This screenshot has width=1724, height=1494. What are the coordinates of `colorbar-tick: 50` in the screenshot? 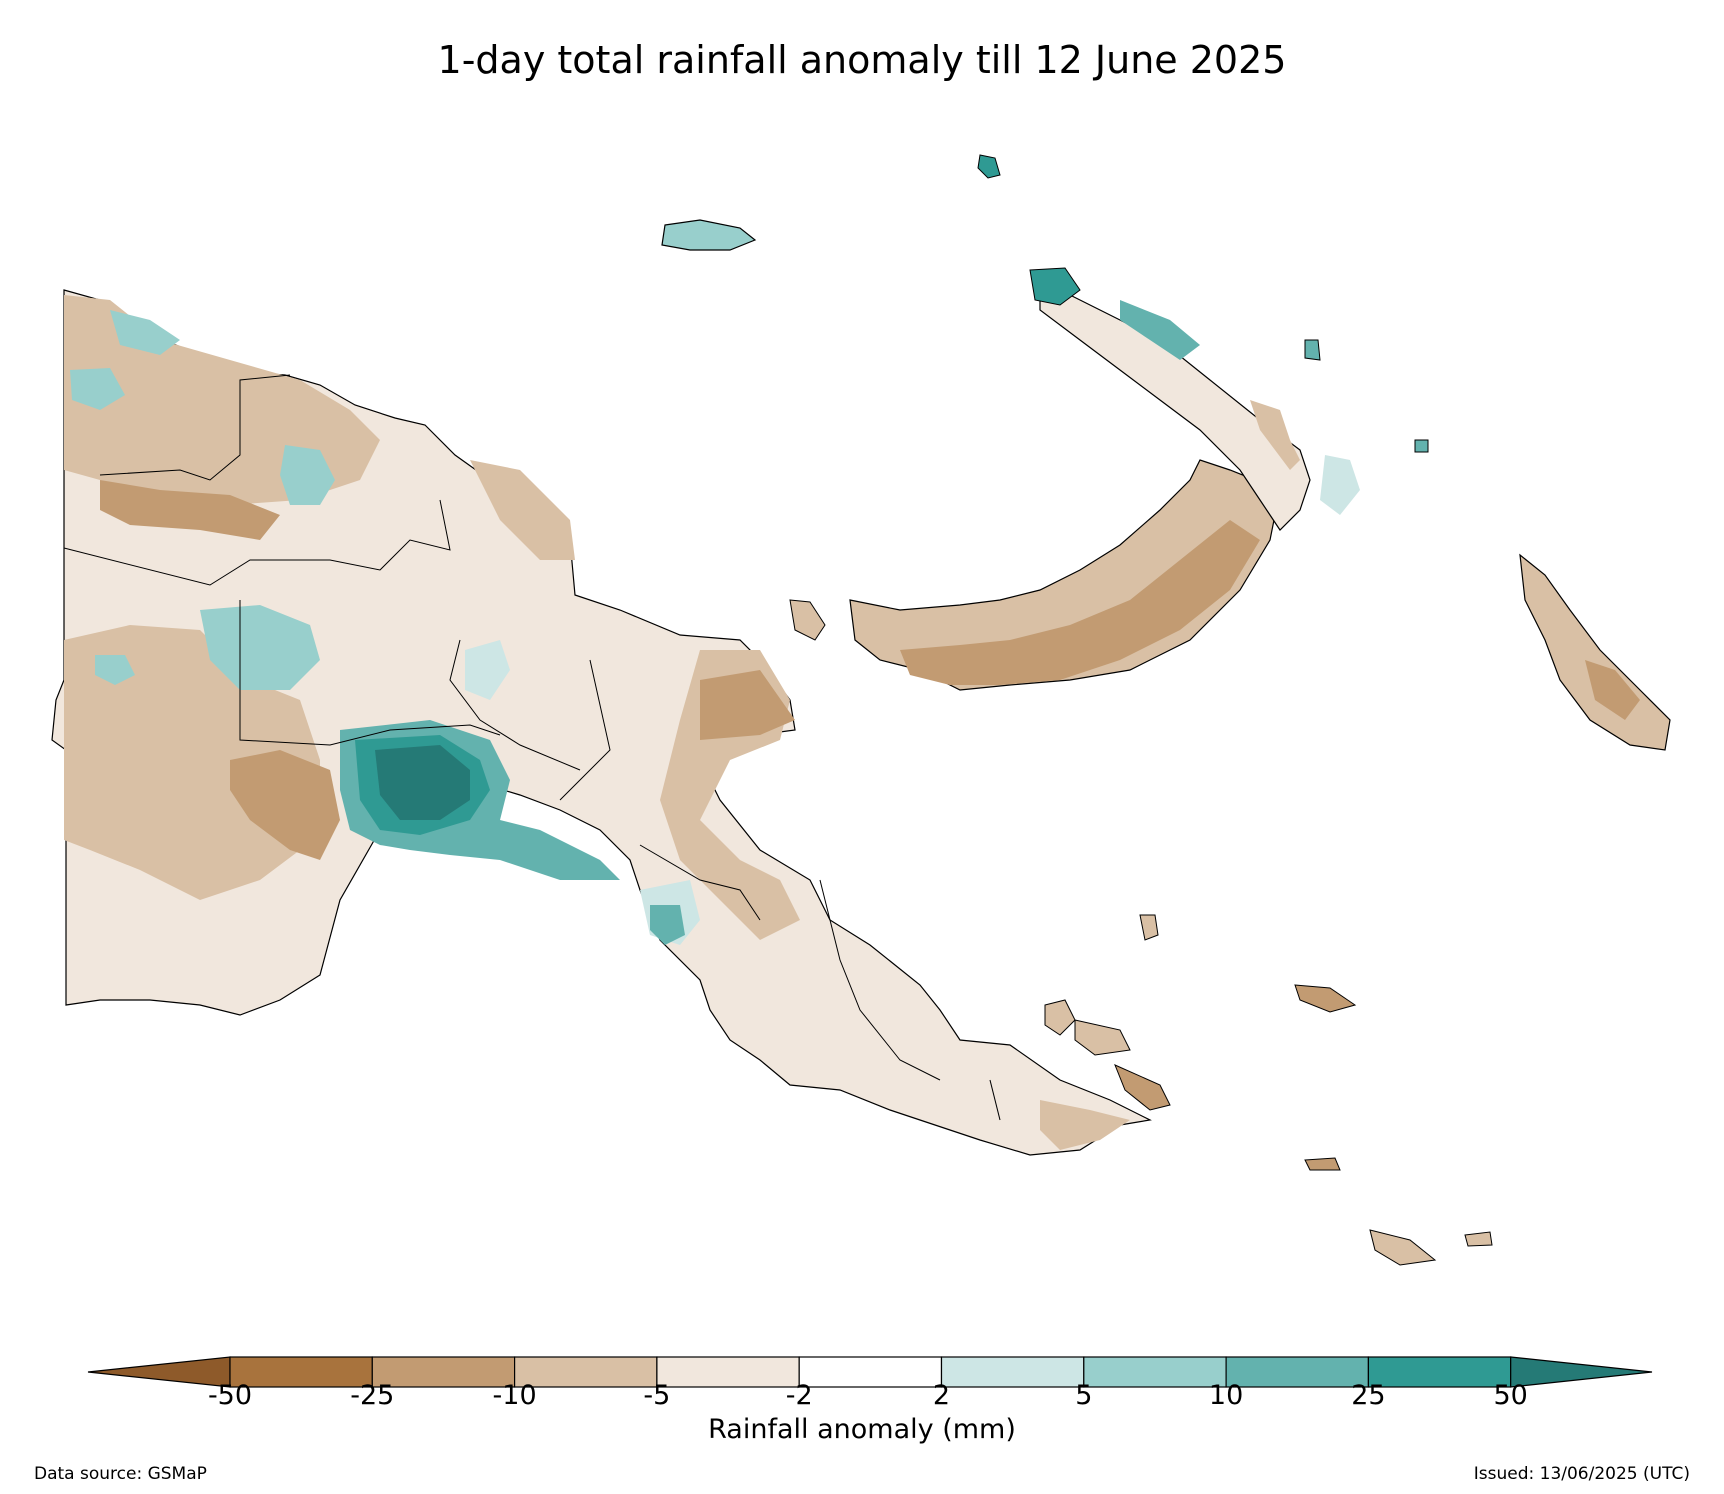 It's located at (1510, 1395).